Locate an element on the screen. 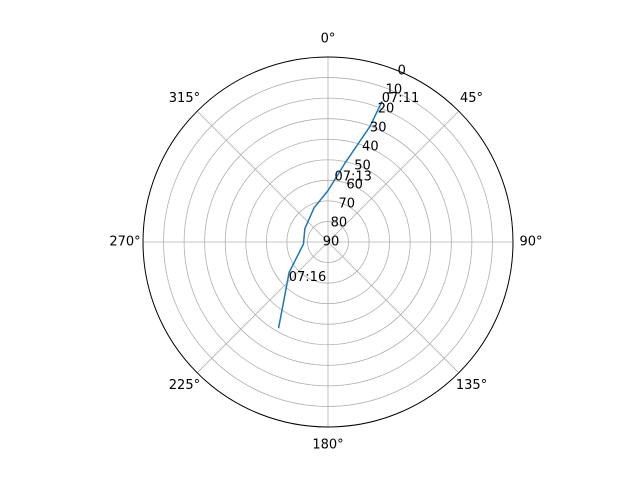 The width and height of the screenshot is (640, 480). angular-tick-label: 315° is located at coordinates (184, 98).